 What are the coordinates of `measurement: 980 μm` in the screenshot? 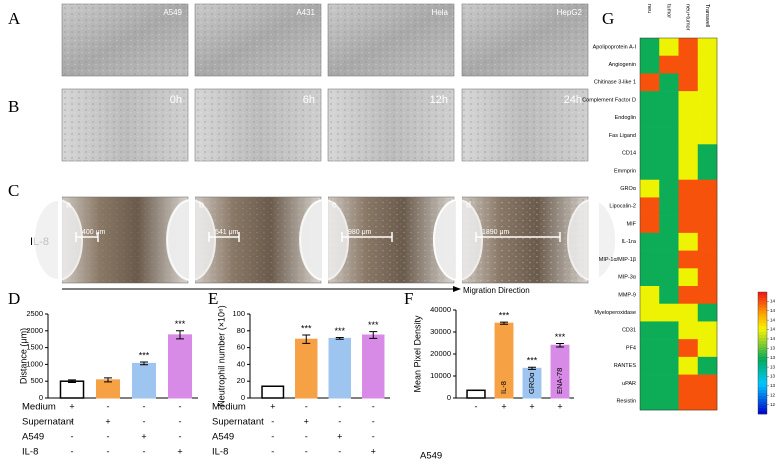 It's located at (360, 232).